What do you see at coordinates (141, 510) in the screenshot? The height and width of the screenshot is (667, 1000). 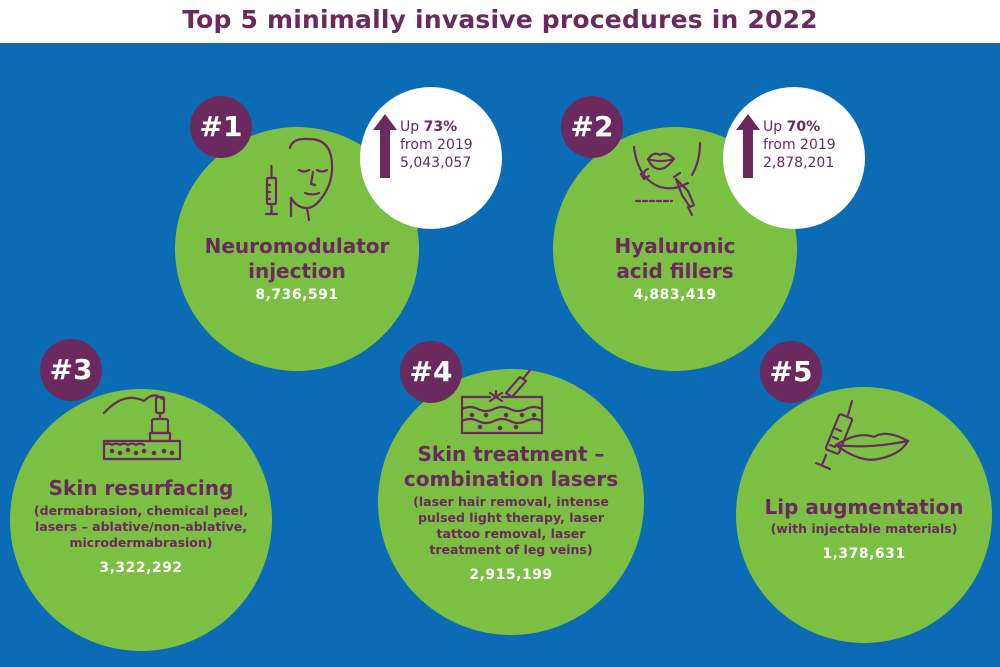 I see `procedure-3-detail-line-1: (dermabrasion, chemical peel,` at bounding box center [141, 510].